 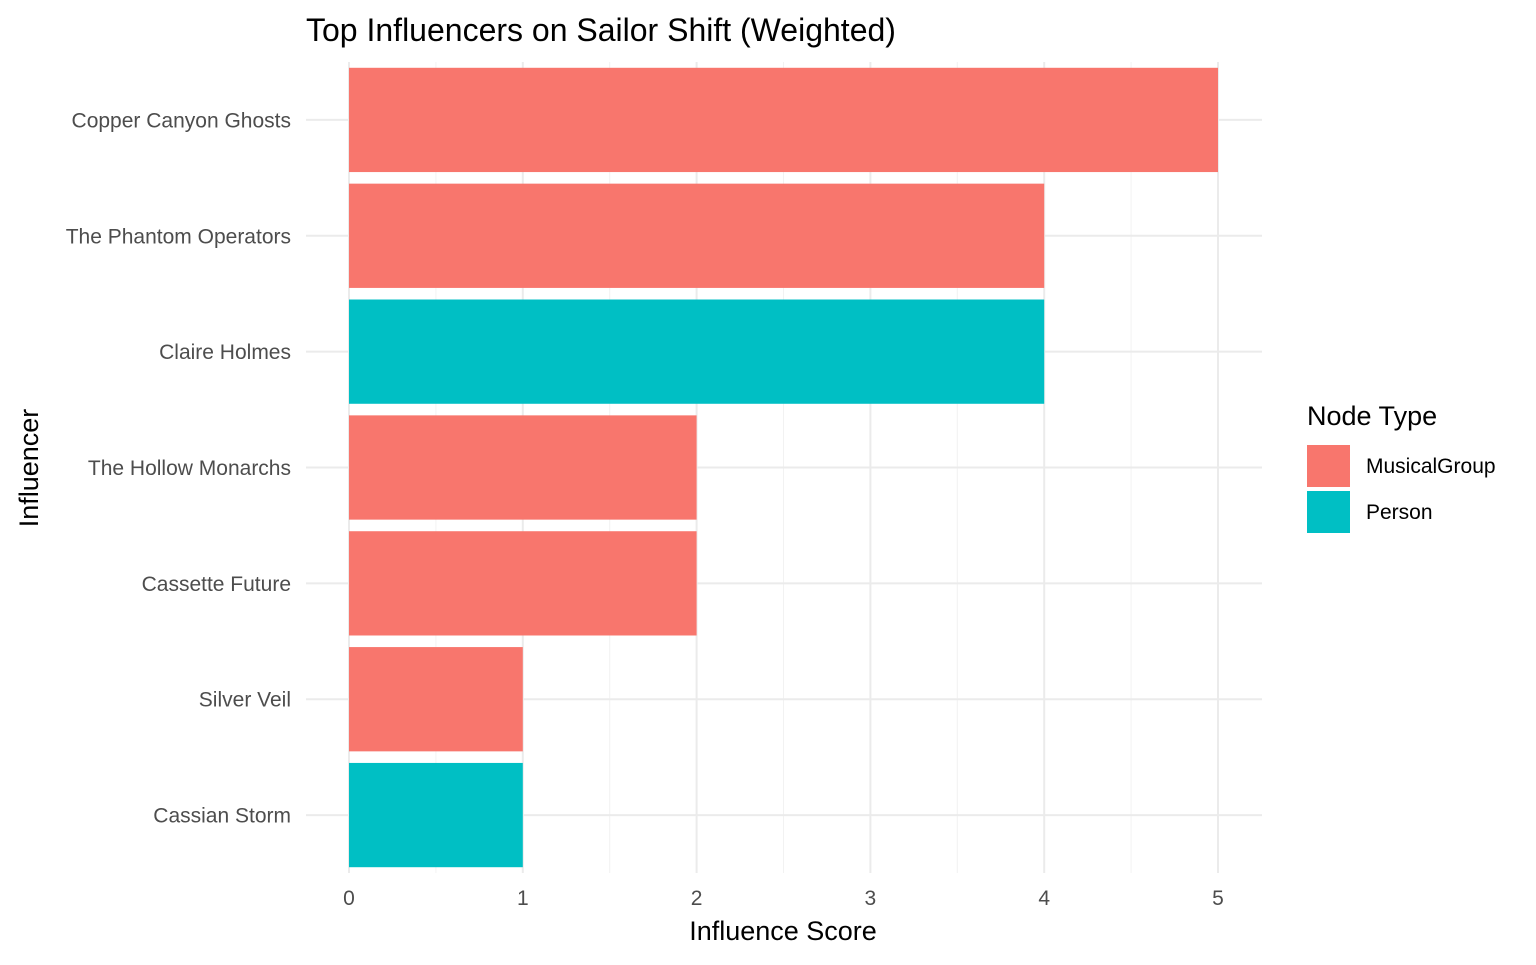 I want to click on legend-label: Person, so click(x=1399, y=512).